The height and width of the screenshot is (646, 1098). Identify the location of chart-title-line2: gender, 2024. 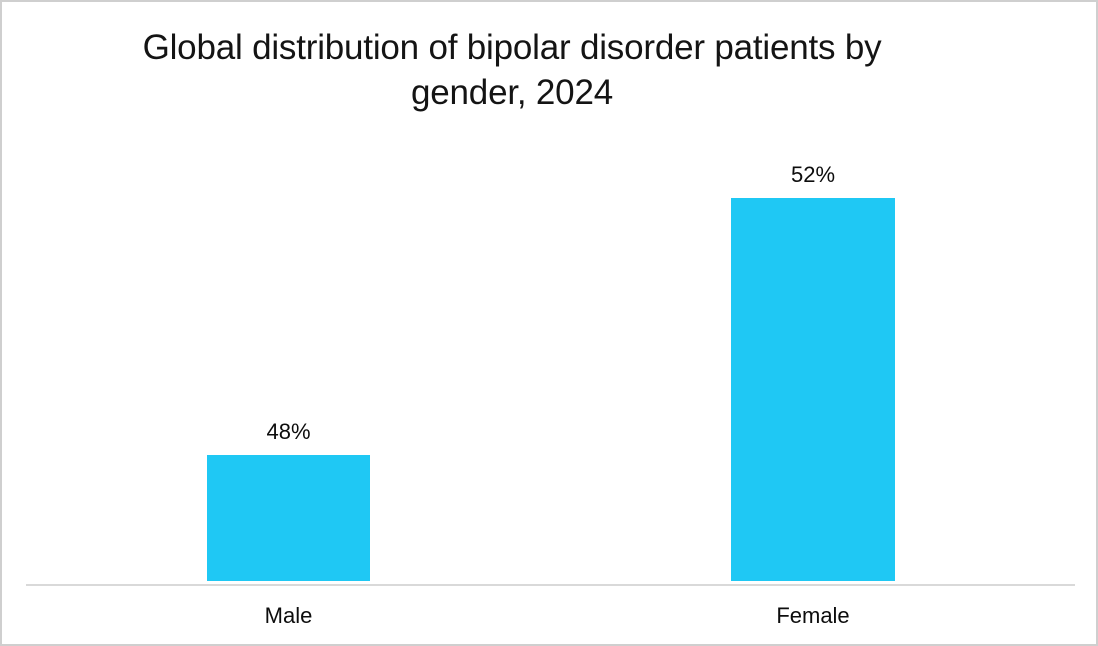
(512, 92).